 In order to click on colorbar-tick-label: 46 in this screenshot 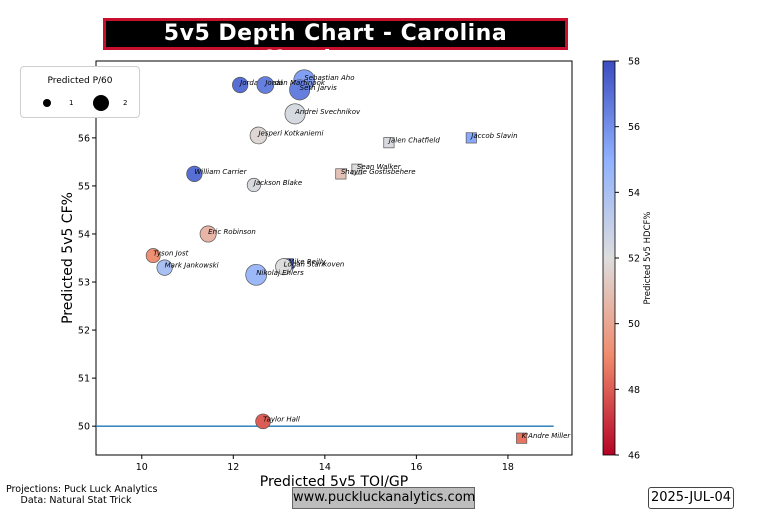, I will do `click(634, 456)`.